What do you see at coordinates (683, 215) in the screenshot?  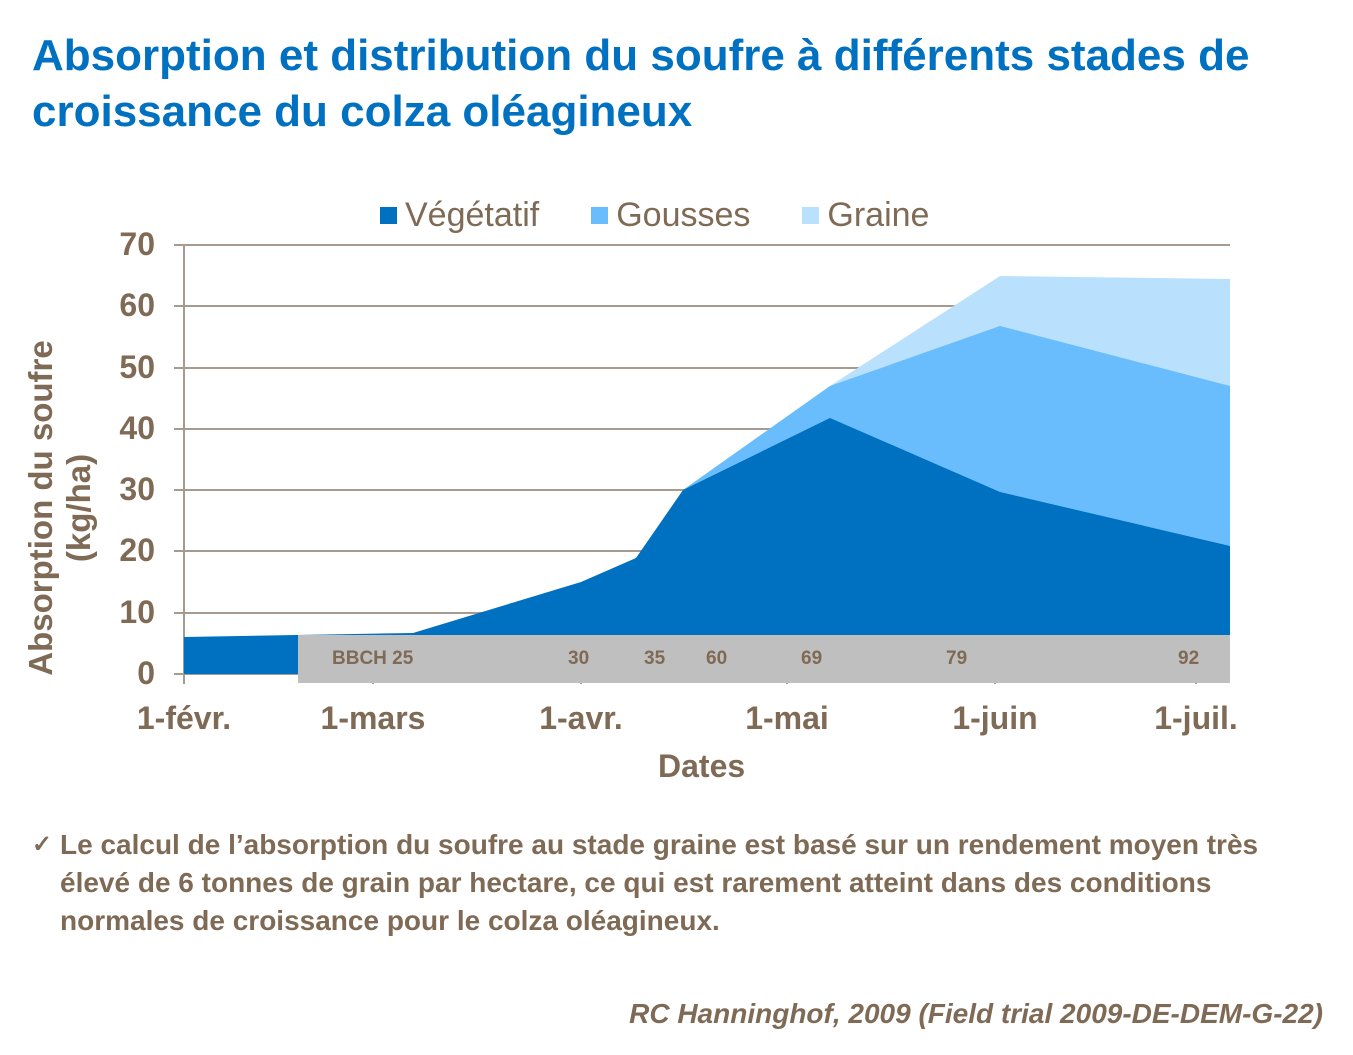 I see `legend-label: Gousses` at bounding box center [683, 215].